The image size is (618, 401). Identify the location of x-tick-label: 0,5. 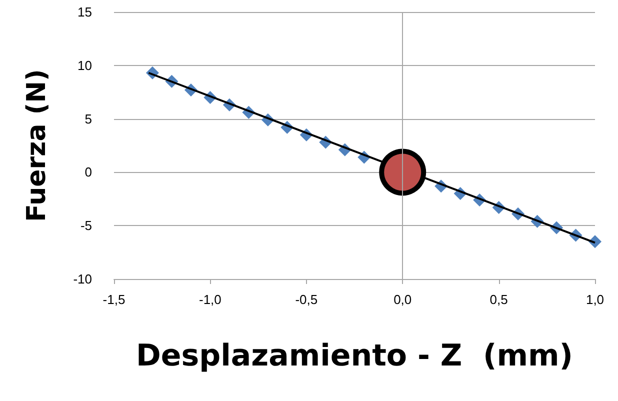
(499, 299).